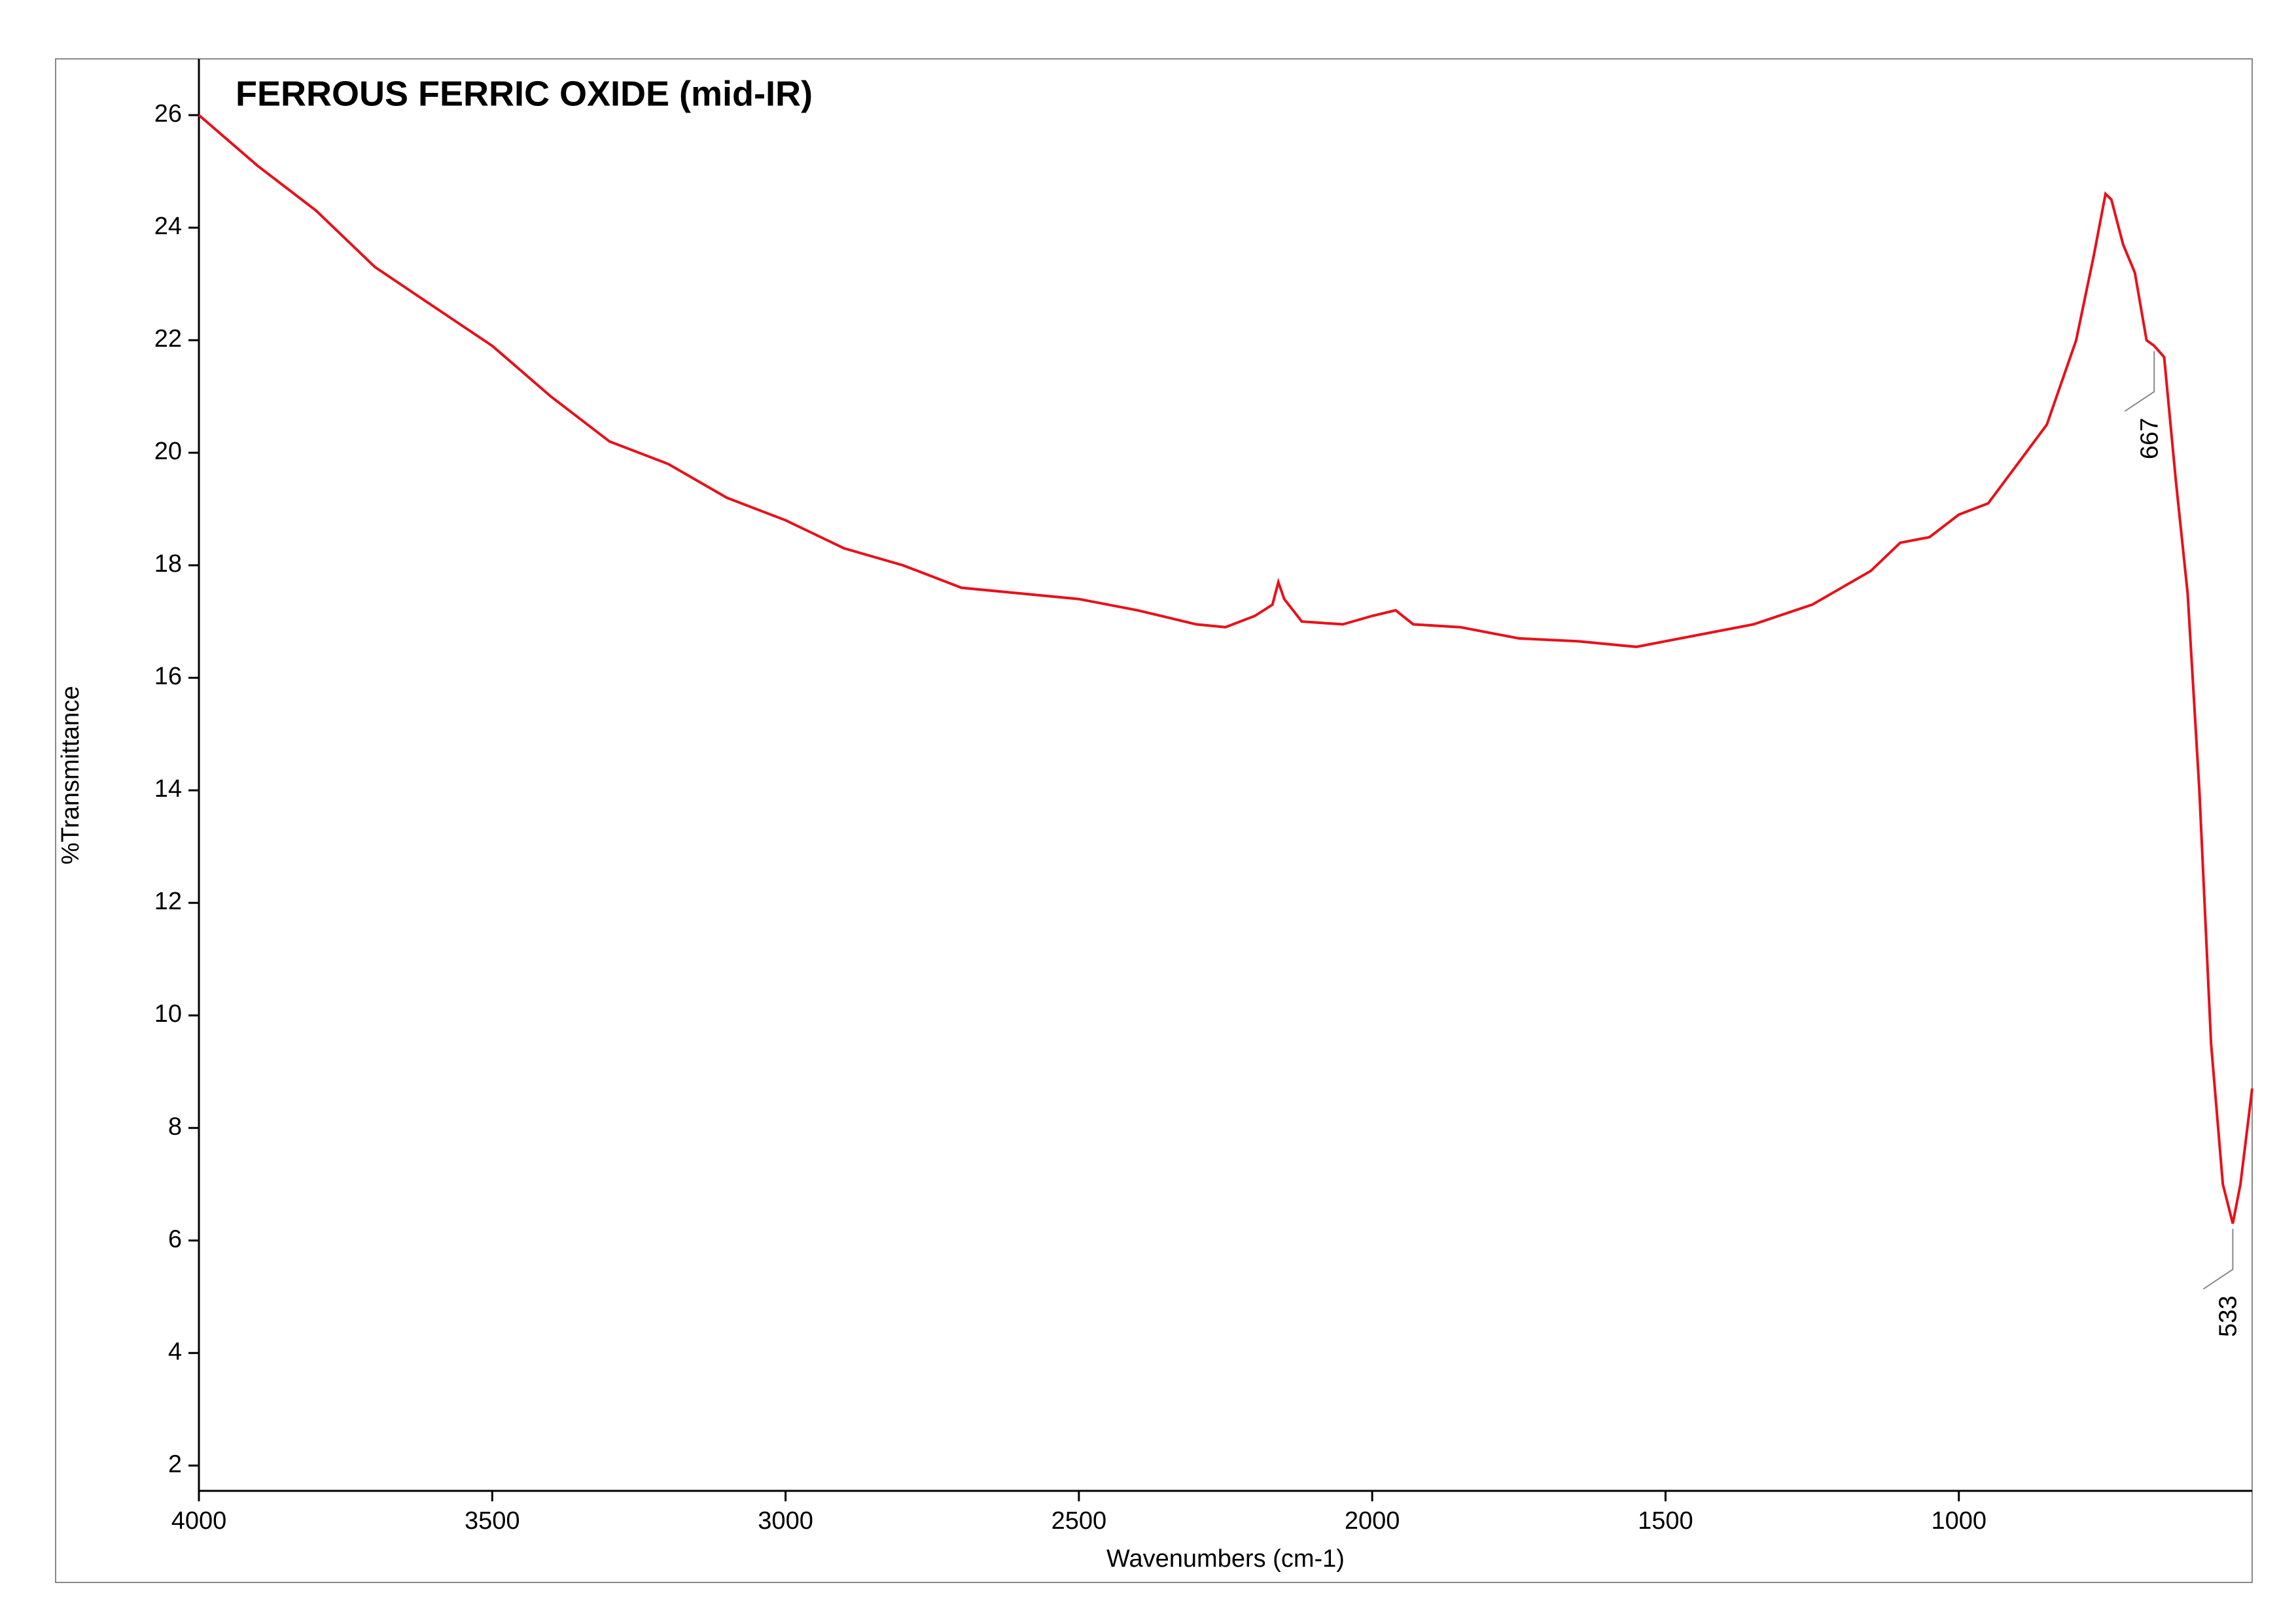 The height and width of the screenshot is (1623, 2296). I want to click on y-tick-label: 26, so click(168, 114).